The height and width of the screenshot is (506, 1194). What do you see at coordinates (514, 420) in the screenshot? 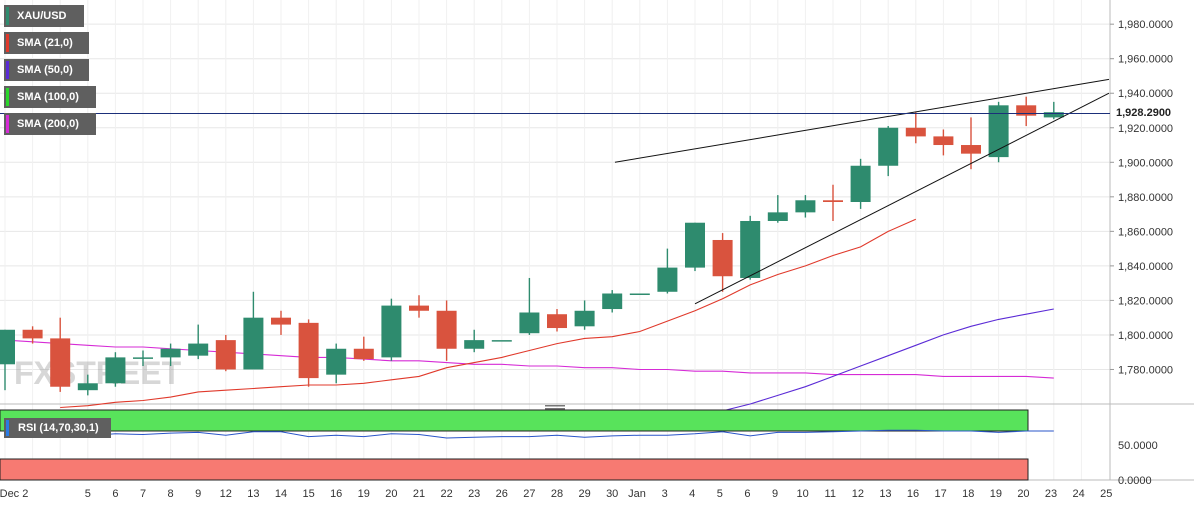
I see `rsi-overbought-zone` at bounding box center [514, 420].